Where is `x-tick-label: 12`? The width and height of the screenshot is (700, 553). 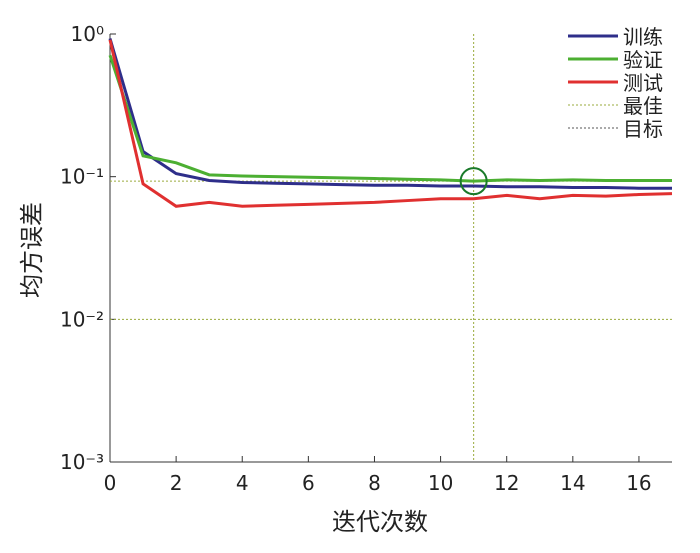 x-tick-label: 12 is located at coordinates (506, 483).